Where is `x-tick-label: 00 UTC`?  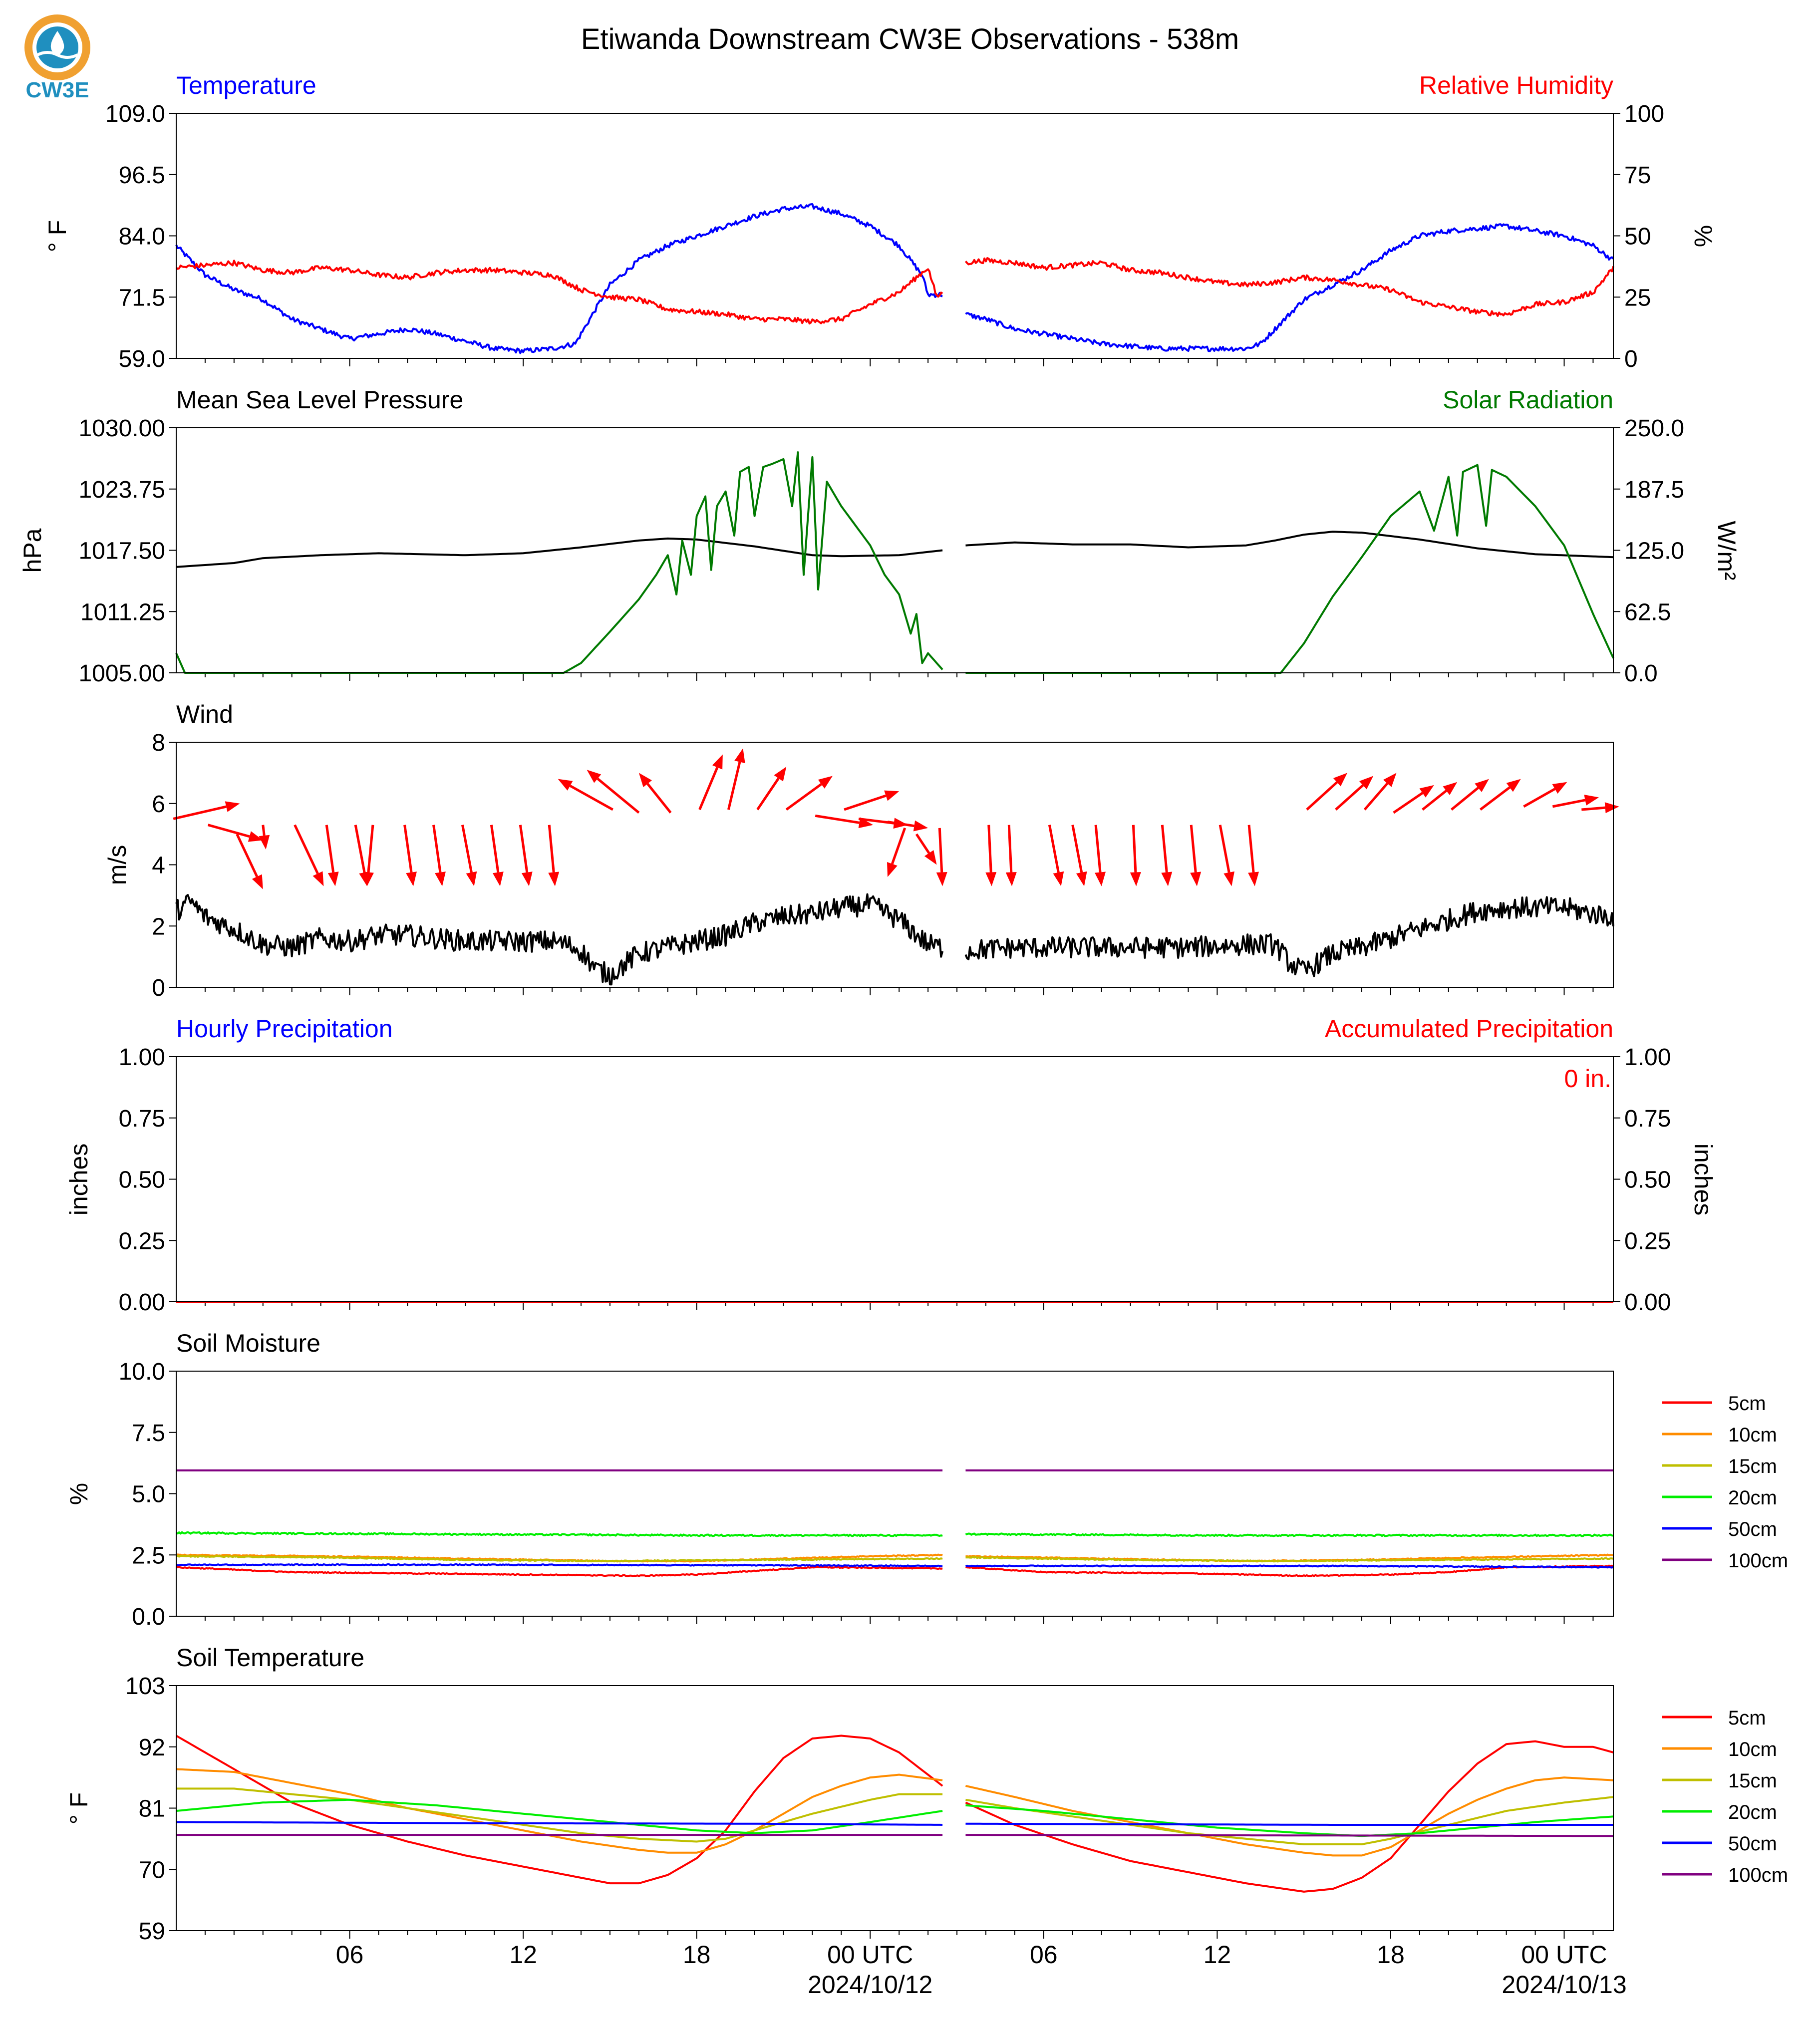 x-tick-label: 00 UTC is located at coordinates (1564, 1955).